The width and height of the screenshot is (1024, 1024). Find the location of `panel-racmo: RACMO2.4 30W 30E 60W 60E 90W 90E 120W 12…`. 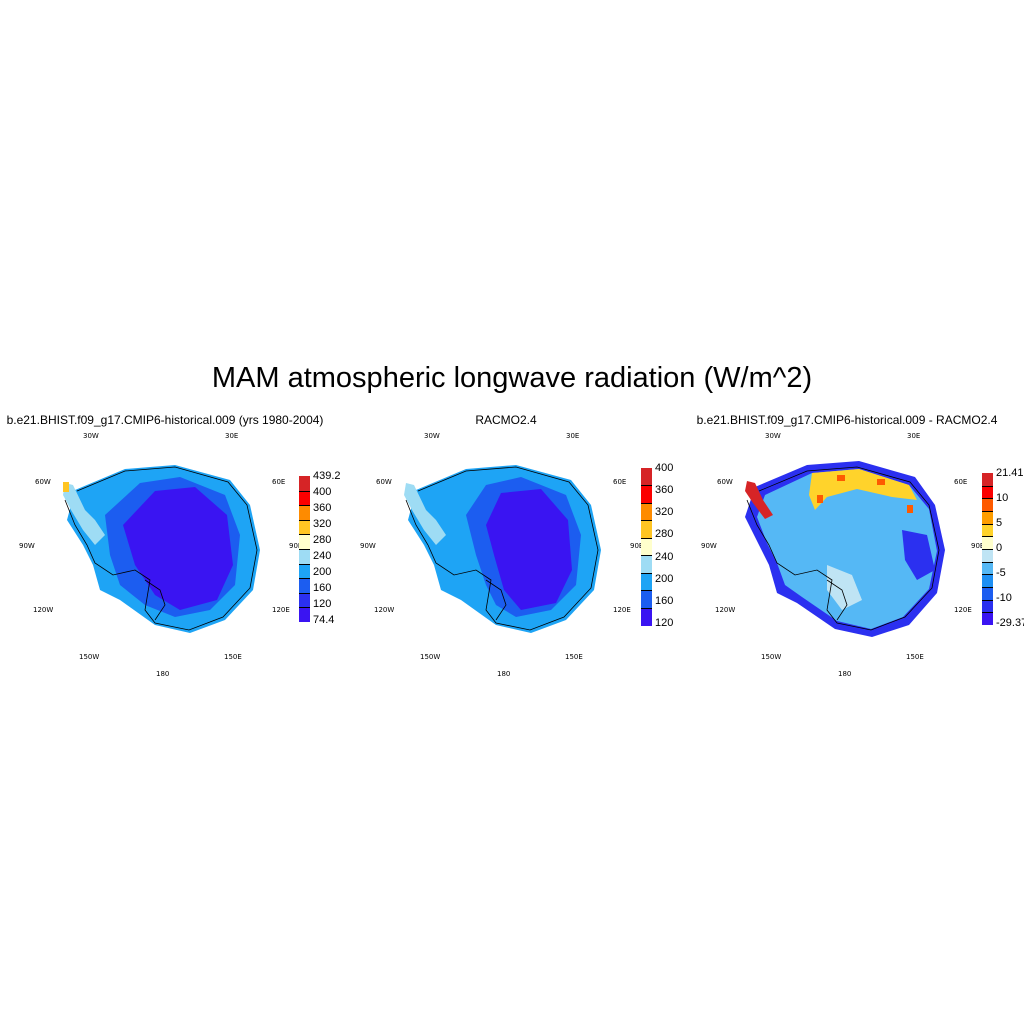

panel-racmo: RACMO2.4 30W 30E 60W 60E 90W 90E 120W 12… is located at coordinates (506, 550).